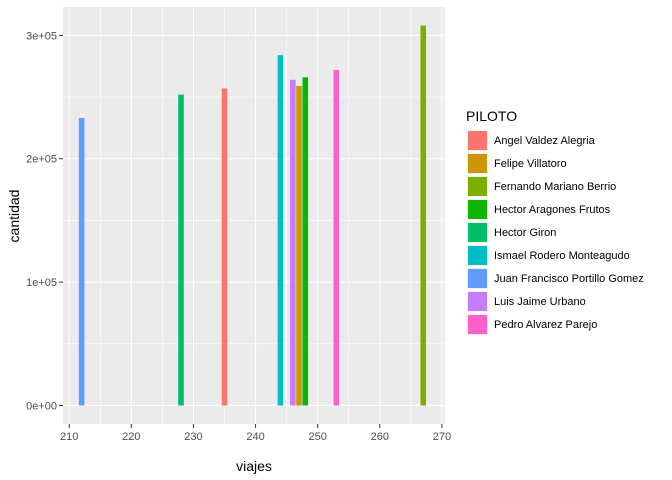 This screenshot has width=672, height=480. Describe the element at coordinates (525, 233) in the screenshot. I see `legend-label: Hector Giron` at that location.